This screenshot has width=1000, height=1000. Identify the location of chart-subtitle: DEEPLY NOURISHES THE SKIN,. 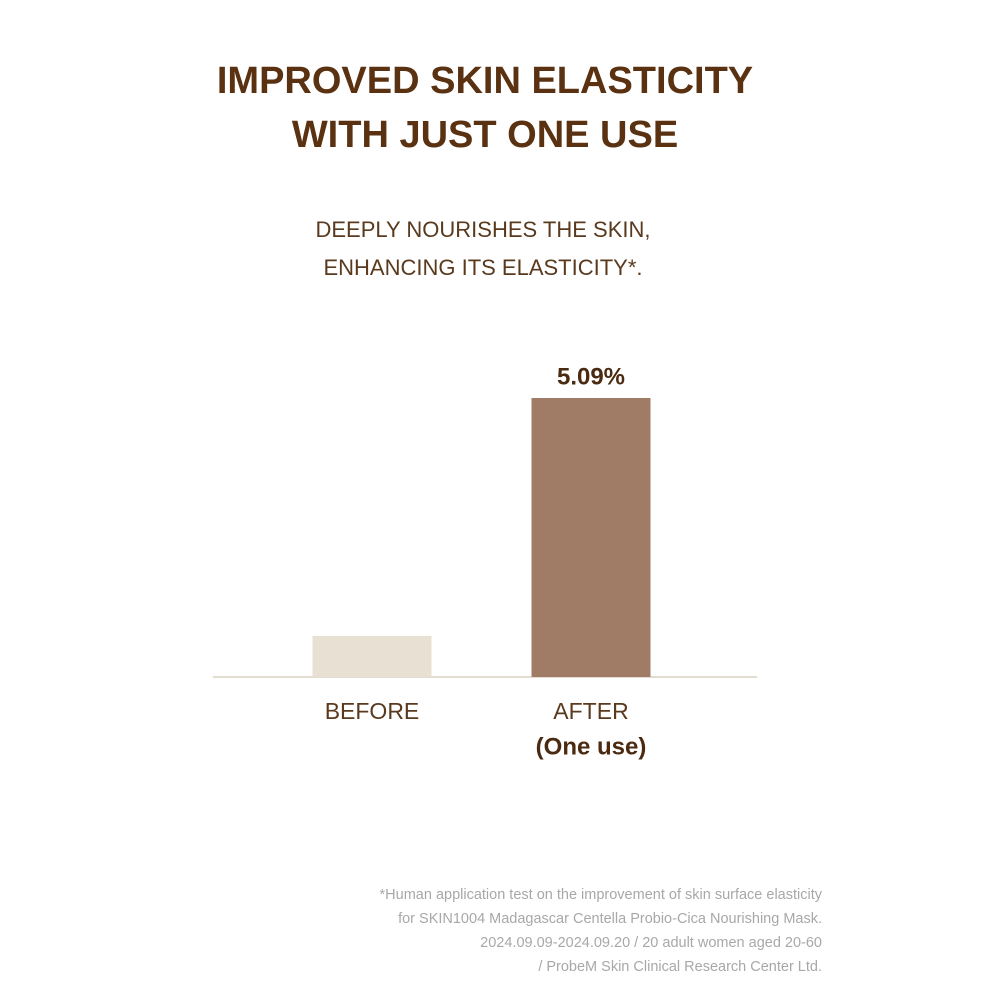
(483, 229).